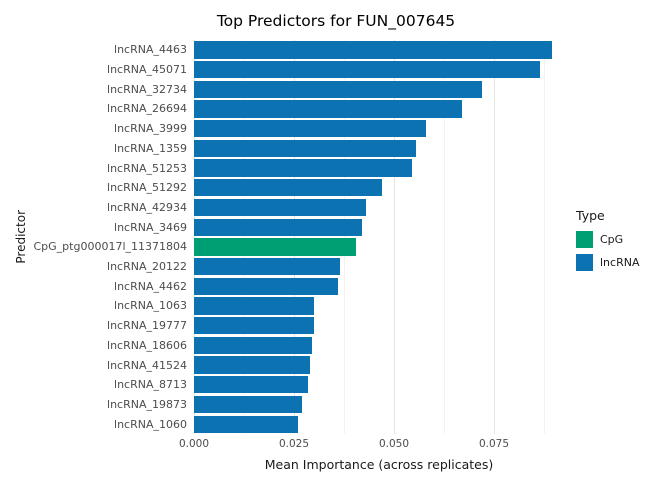 The height and width of the screenshot is (480, 672). I want to click on x-tick-label: 0.075, so click(494, 444).